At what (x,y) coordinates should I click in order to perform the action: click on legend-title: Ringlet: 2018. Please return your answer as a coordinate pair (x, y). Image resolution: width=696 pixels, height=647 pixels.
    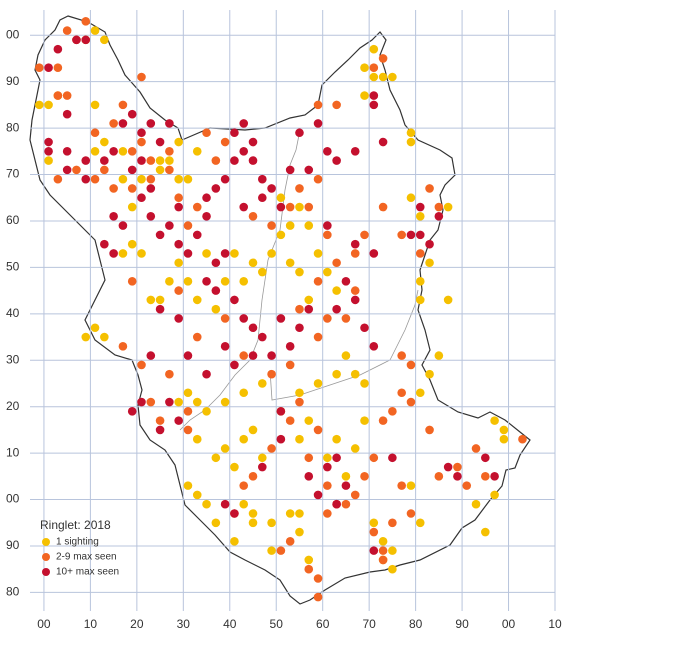
    Looking at the image, I should click on (75, 525).